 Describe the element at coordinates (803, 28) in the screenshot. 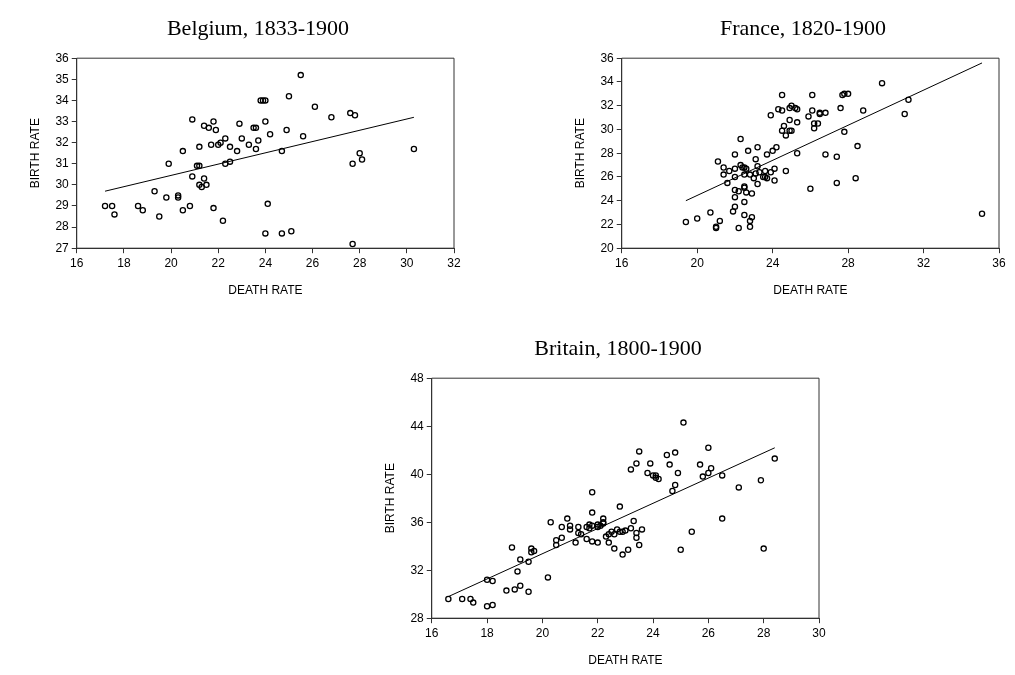

I see `chart-title: France, 1820-1900` at that location.